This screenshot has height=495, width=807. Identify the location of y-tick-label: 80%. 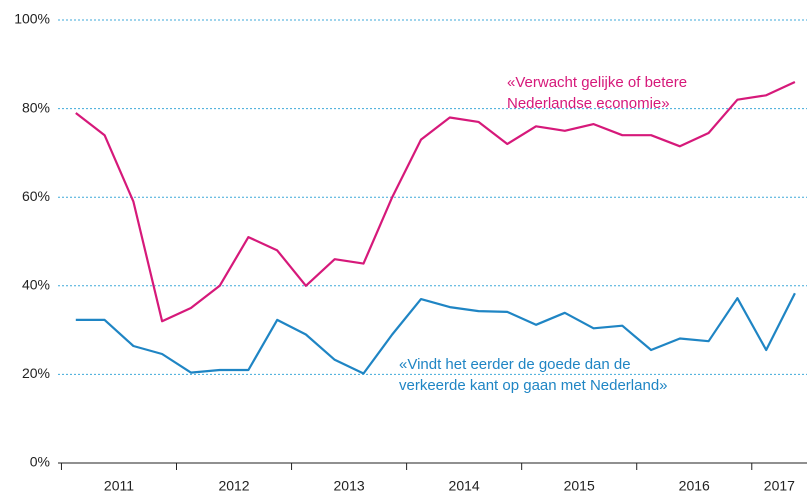
(36, 107).